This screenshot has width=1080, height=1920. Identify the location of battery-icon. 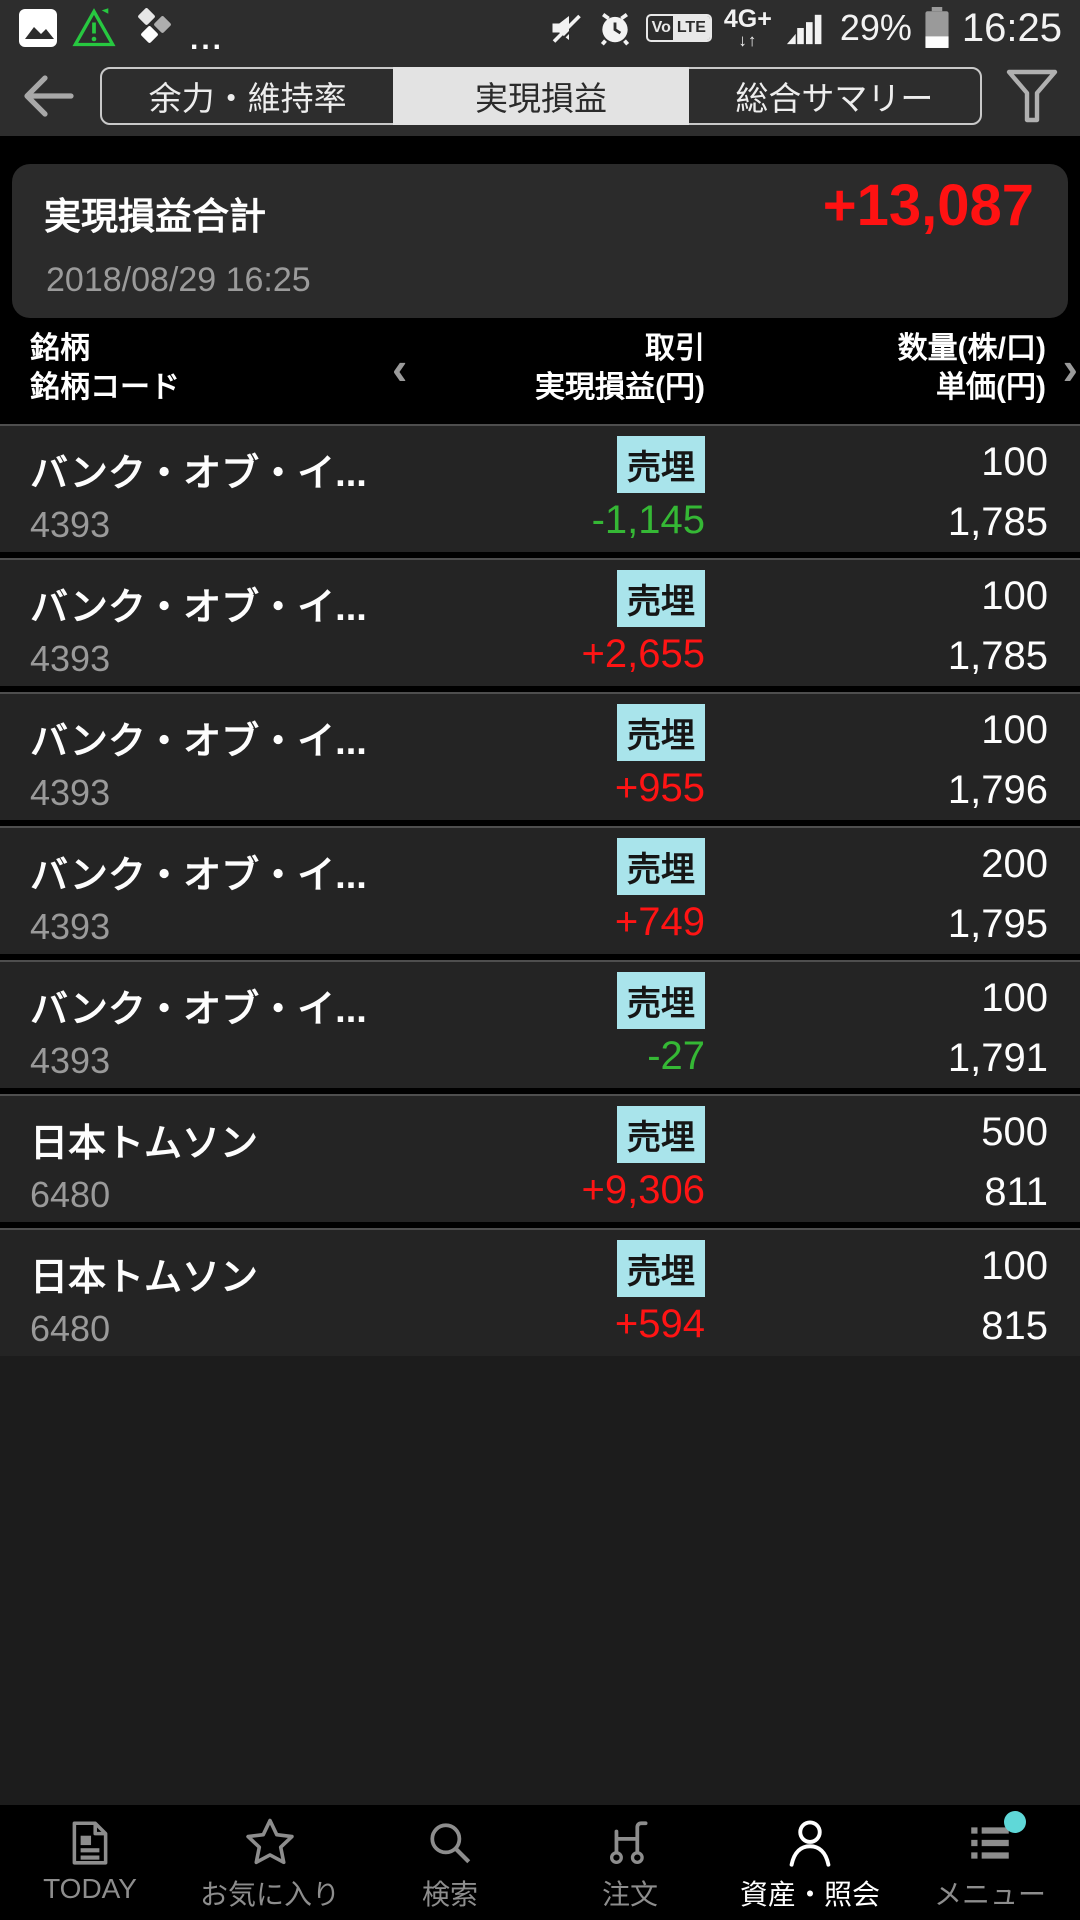
(937, 28).